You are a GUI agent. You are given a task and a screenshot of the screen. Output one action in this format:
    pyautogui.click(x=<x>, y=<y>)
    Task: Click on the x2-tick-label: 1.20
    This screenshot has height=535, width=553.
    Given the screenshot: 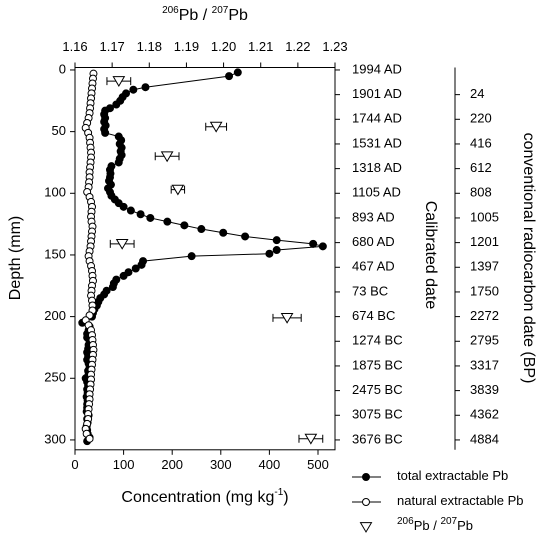 What is the action you would take?
    pyautogui.click(x=223, y=46)
    